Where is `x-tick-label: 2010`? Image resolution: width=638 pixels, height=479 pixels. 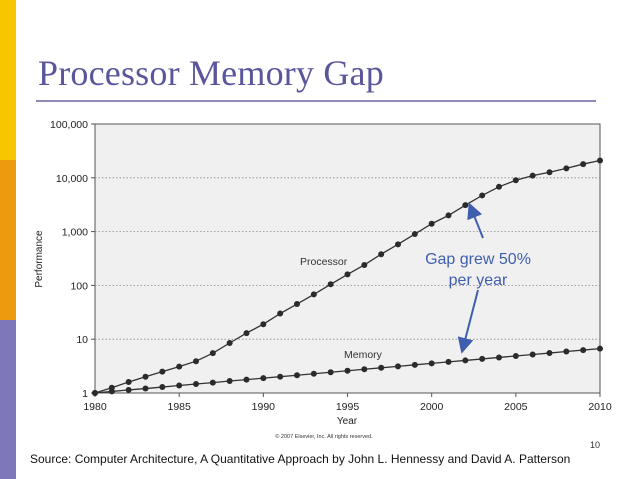 x-tick-label: 2010 is located at coordinates (600, 407).